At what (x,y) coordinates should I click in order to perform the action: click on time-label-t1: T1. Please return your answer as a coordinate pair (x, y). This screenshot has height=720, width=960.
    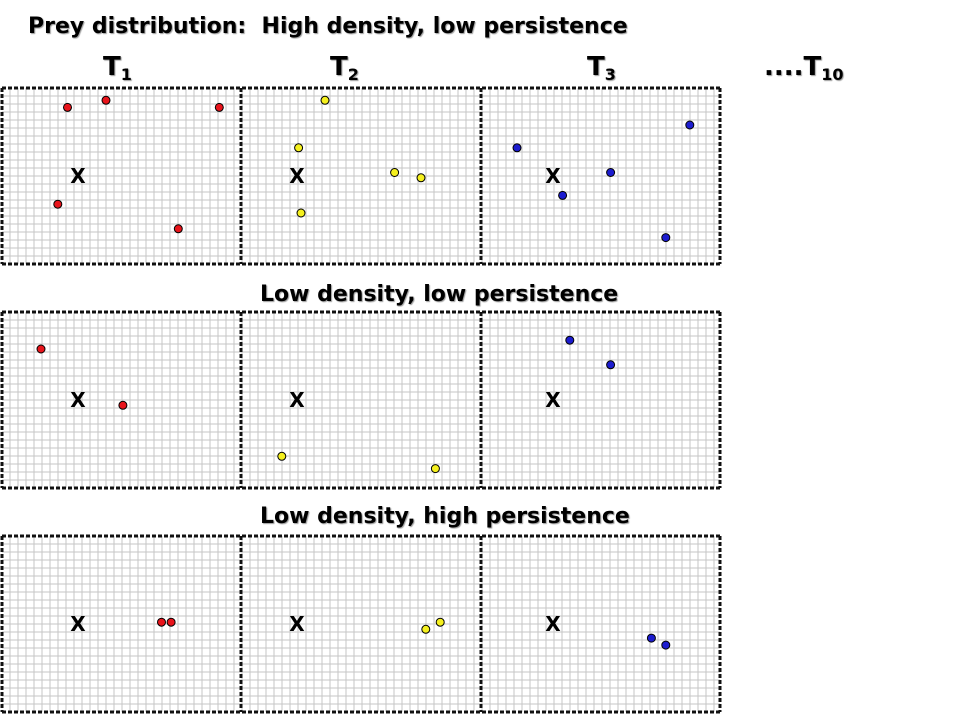
    Looking at the image, I should click on (117, 68).